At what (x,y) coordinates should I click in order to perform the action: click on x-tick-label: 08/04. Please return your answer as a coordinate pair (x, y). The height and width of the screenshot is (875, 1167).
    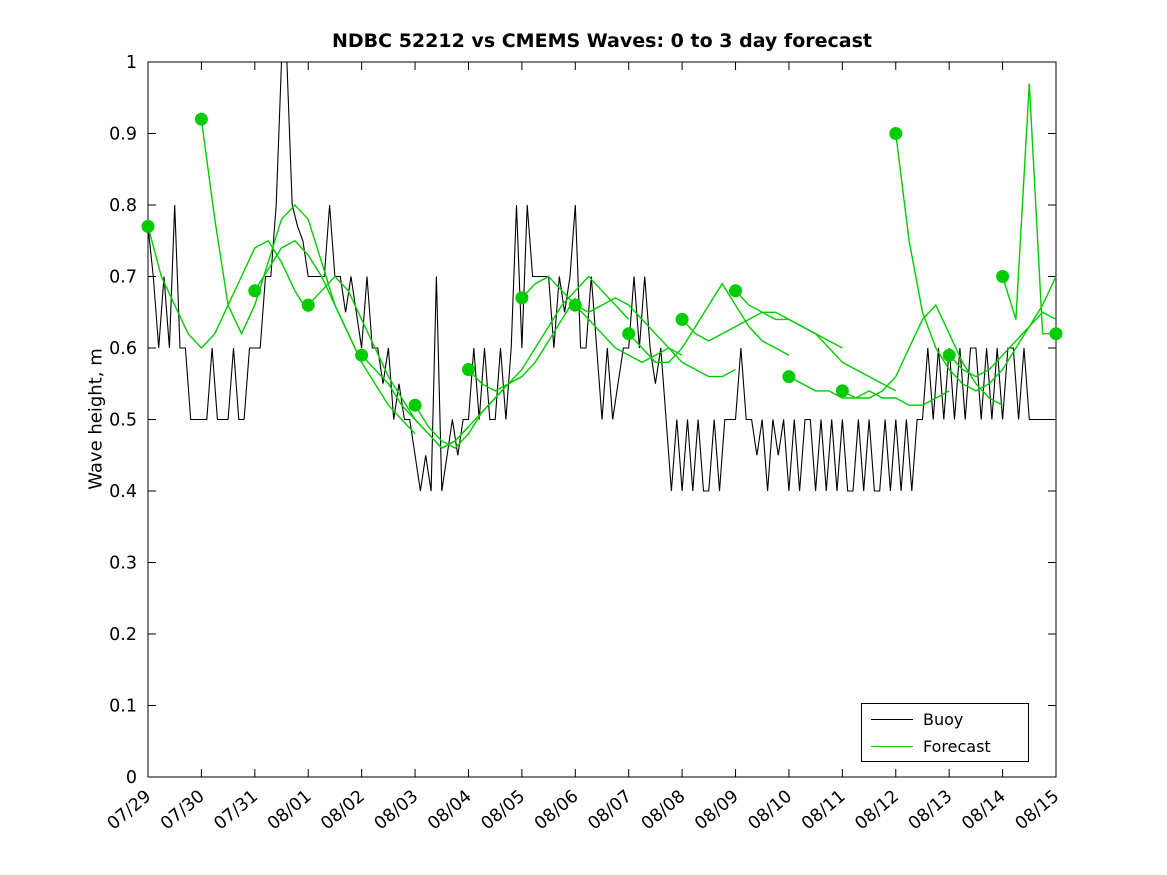
    Looking at the image, I should click on (449, 811).